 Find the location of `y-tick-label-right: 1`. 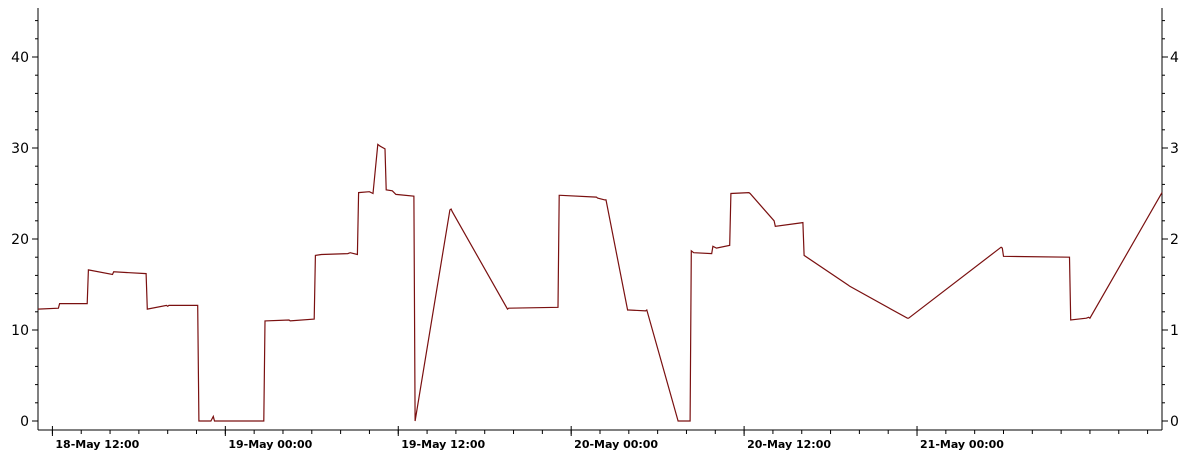

y-tick-label-right: 1 is located at coordinates (1174, 331).